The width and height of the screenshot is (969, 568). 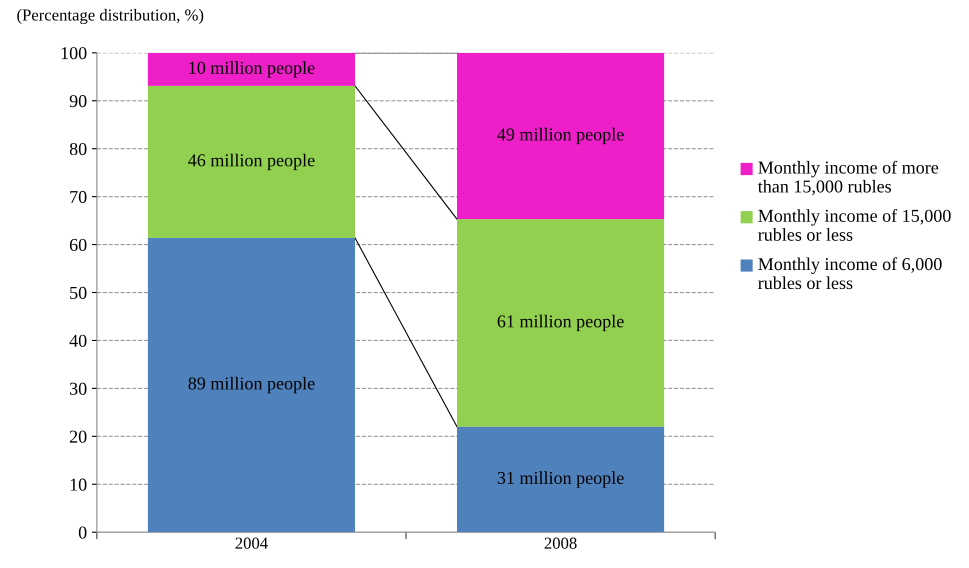 What do you see at coordinates (78, 197) in the screenshot?
I see `y-tick-label: 70` at bounding box center [78, 197].